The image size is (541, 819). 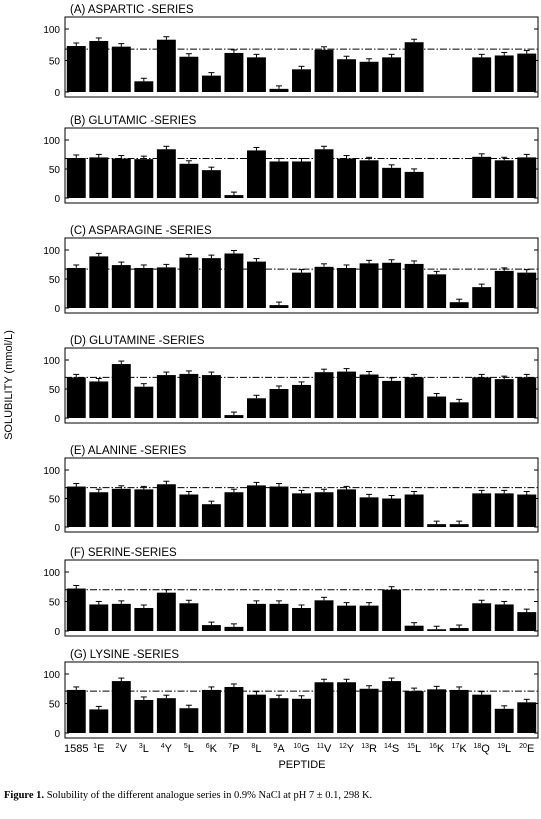 I want to click on panel-title: (A) ASPARTIC -SERIES, so click(x=132, y=10).